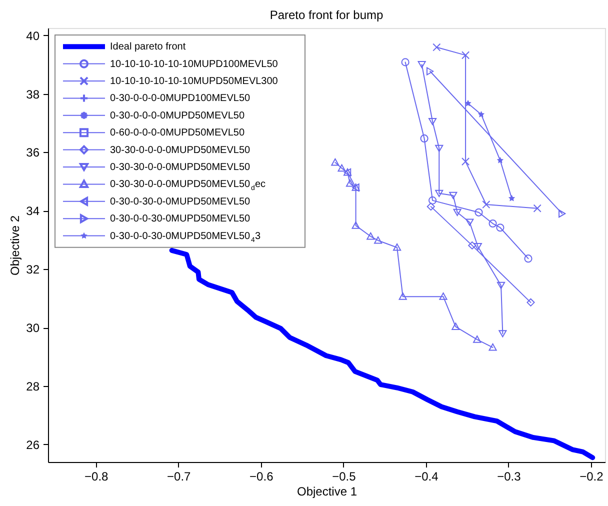  What do you see at coordinates (180, 202) in the screenshot?
I see `legend-label: 0-30-0-30-0-0MUPD50MEVL50` at bounding box center [180, 202].